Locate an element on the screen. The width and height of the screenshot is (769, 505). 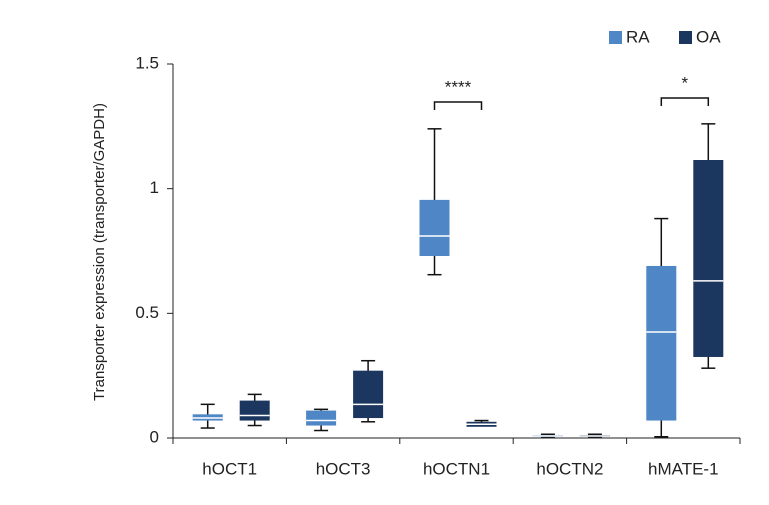
x-tick-label: hMATE-1 is located at coordinates (683, 468).